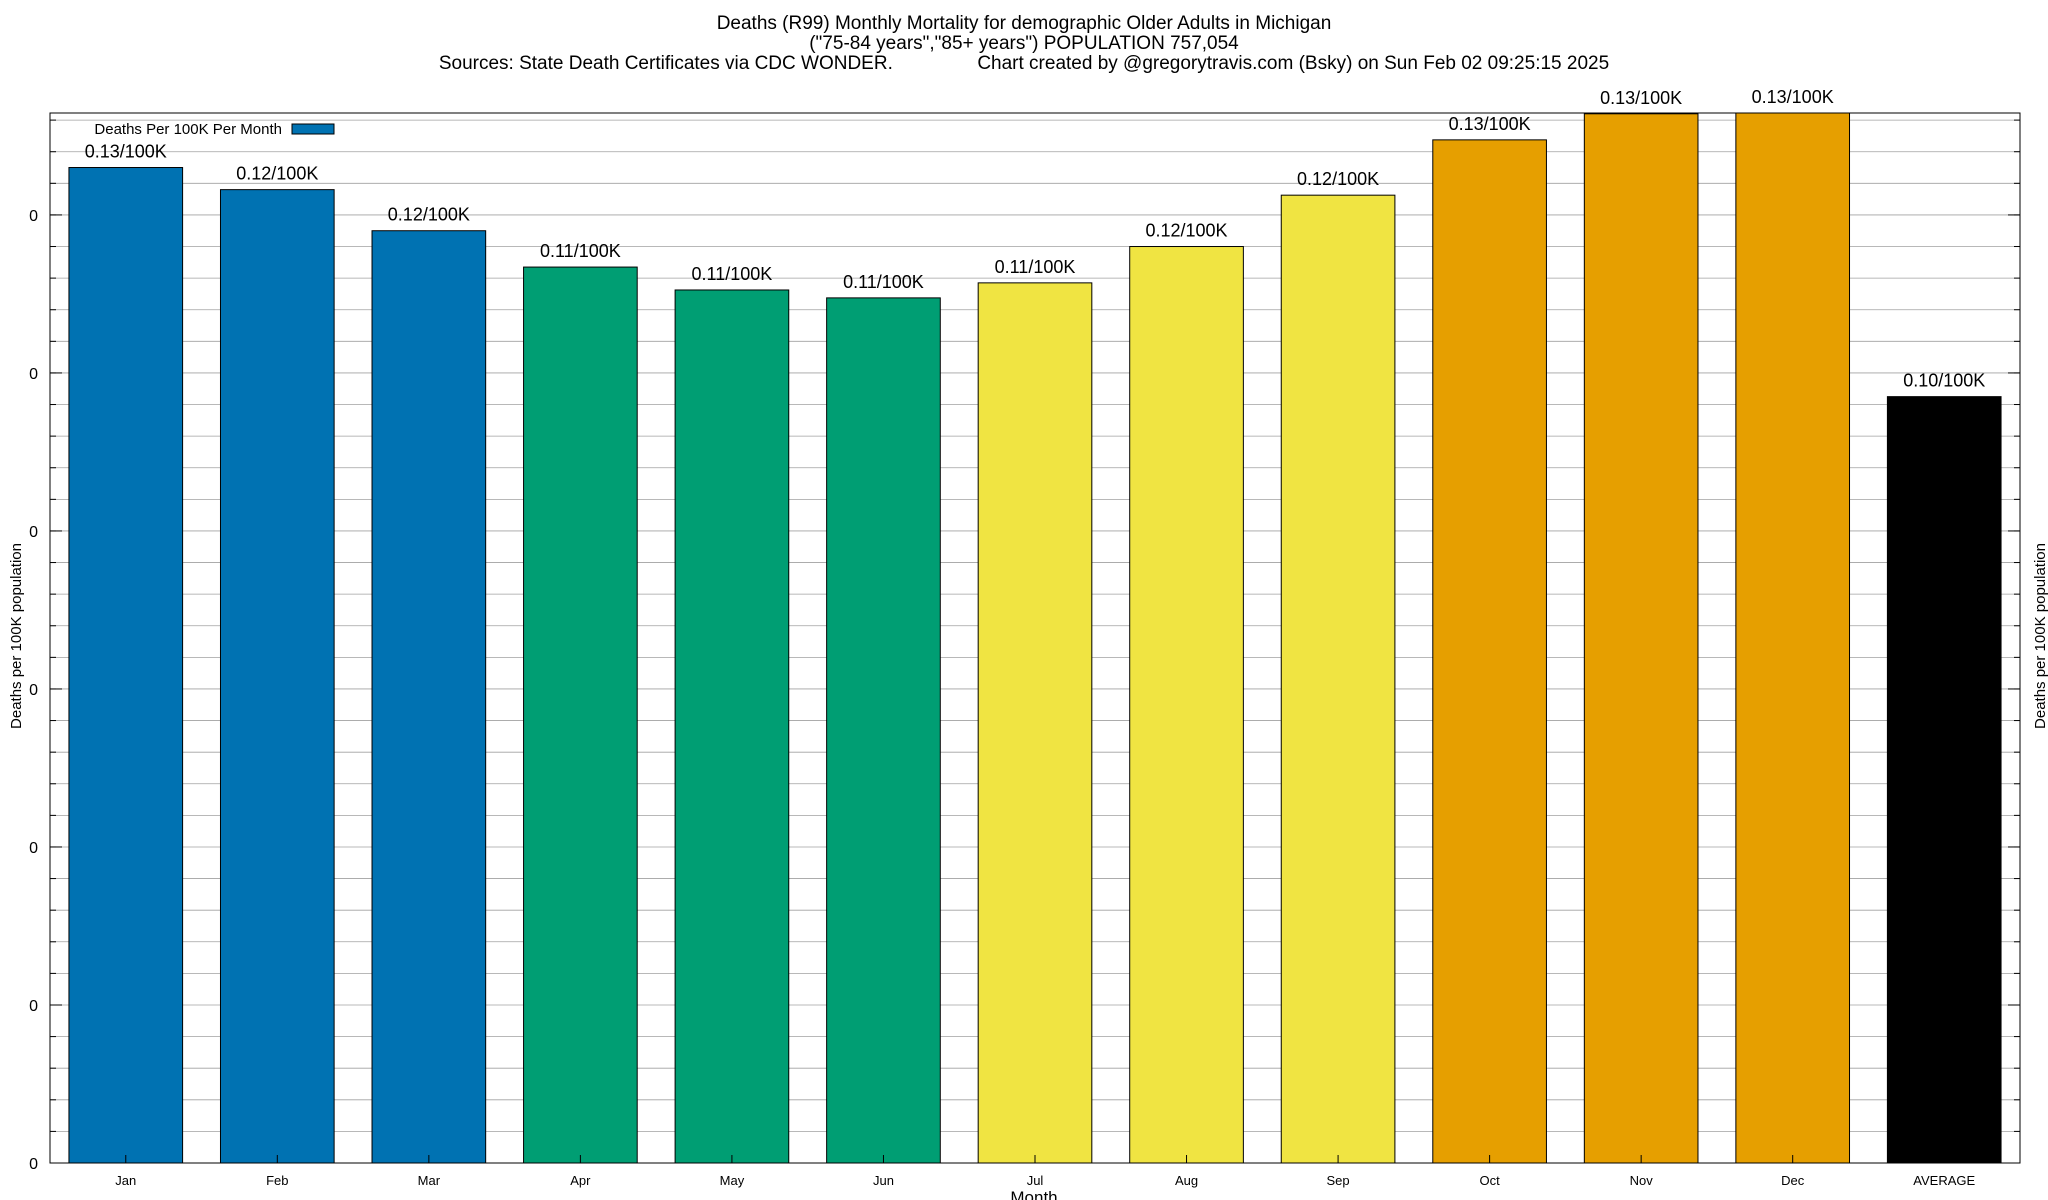 This screenshot has width=2048, height=1200. What do you see at coordinates (1033, 1194) in the screenshot?
I see `x-axis-title: Month` at bounding box center [1033, 1194].